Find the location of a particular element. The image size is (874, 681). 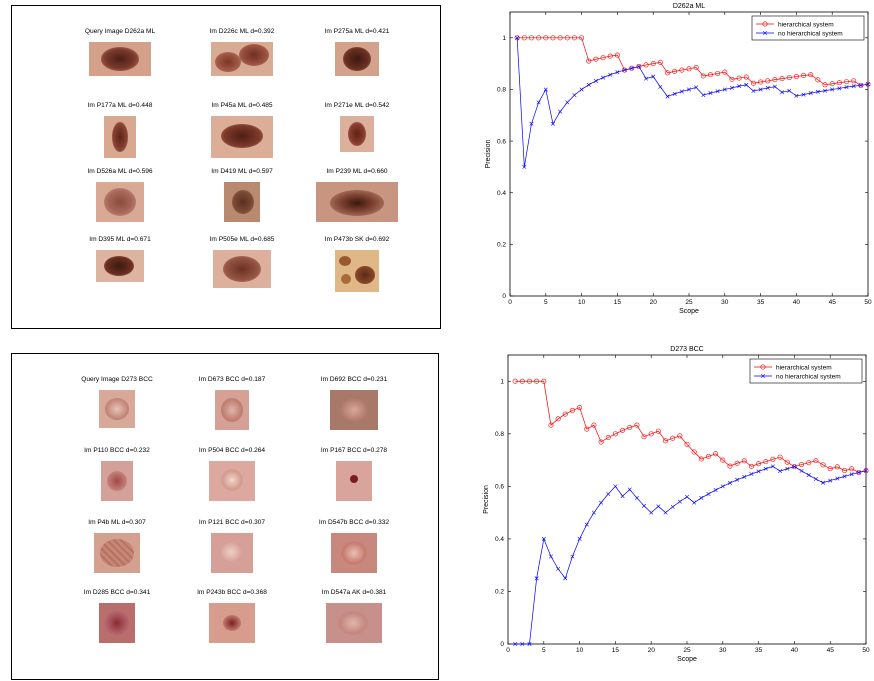

image-caption: Im D547a AK d=0.381 is located at coordinates (354, 593).